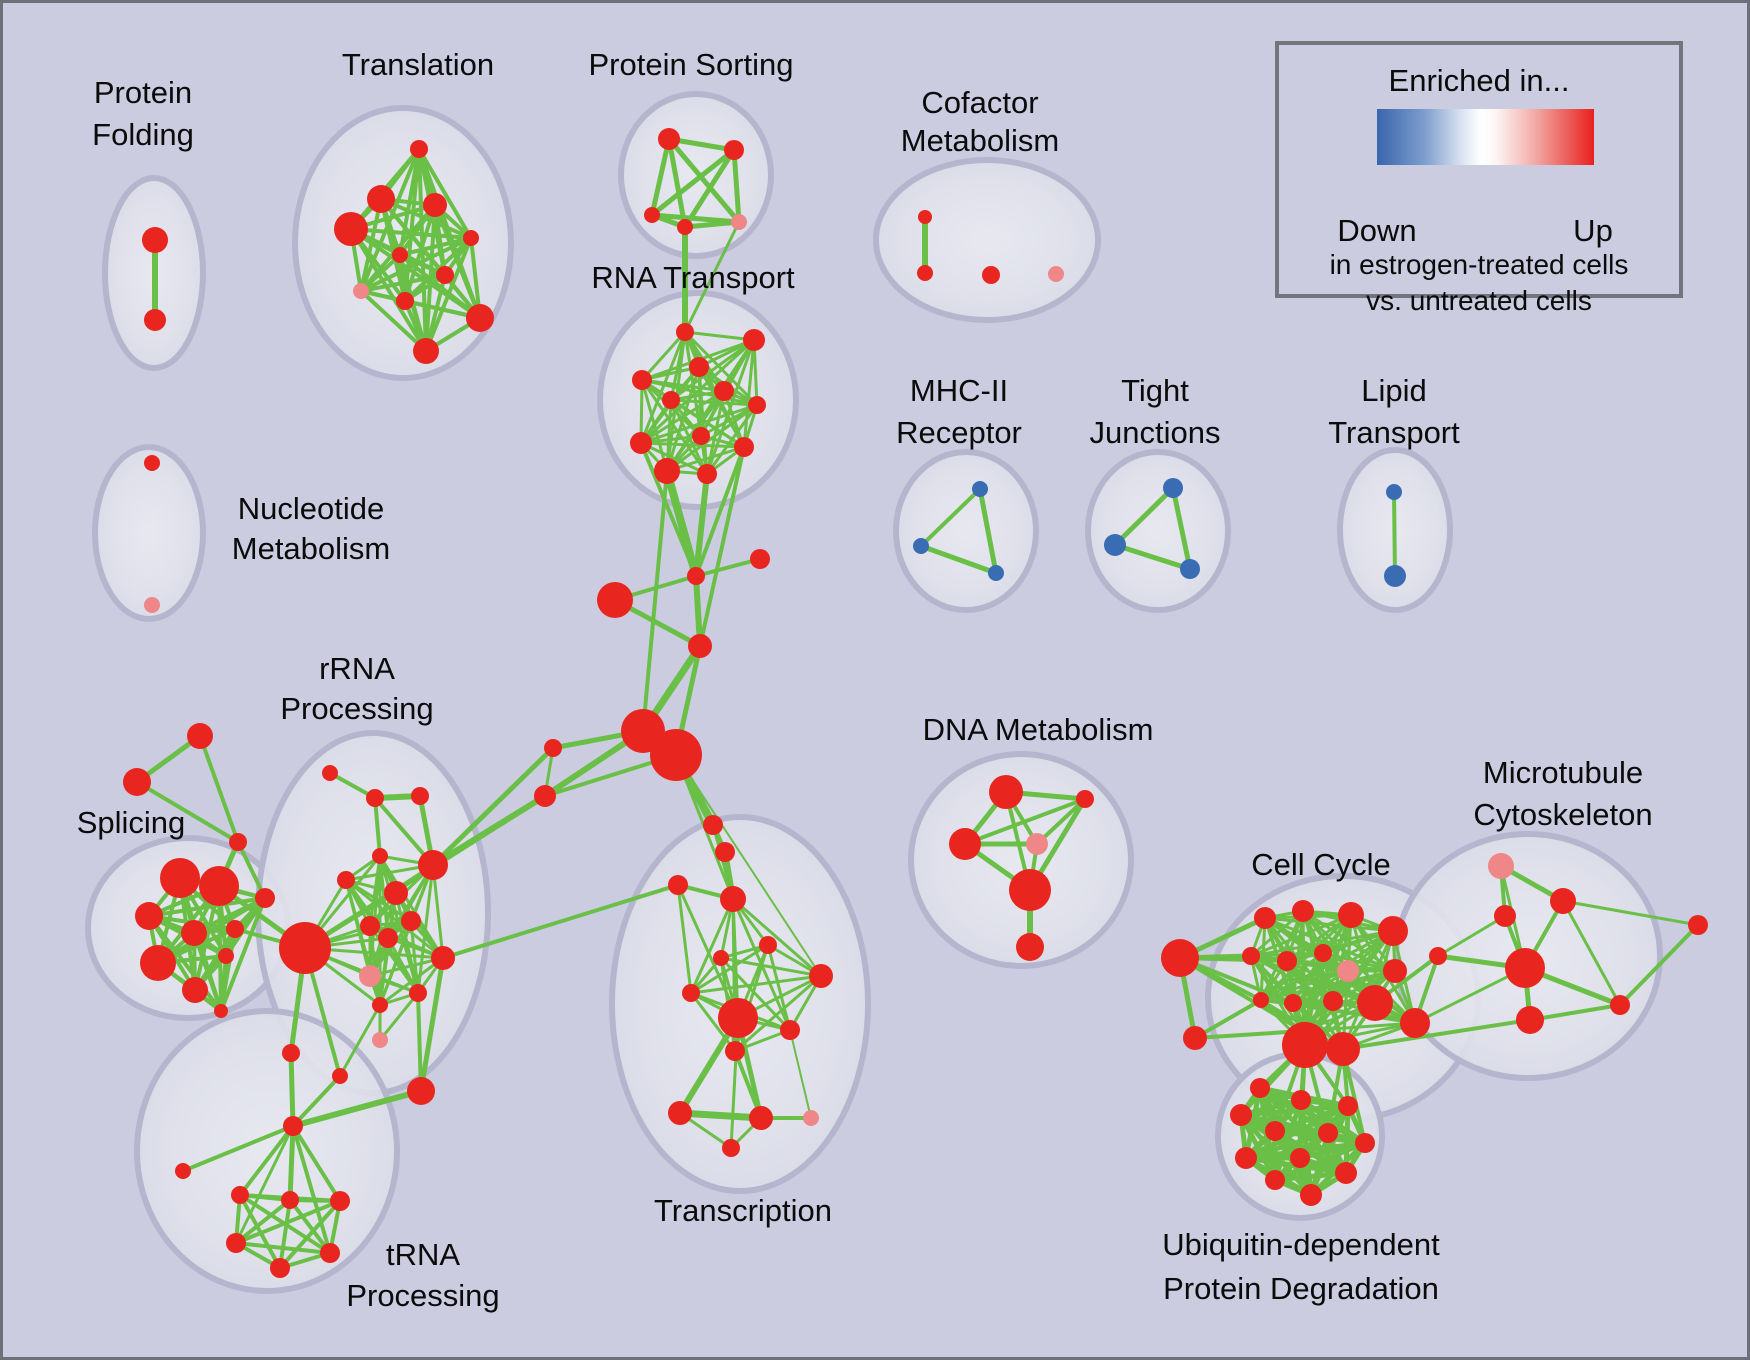  What do you see at coordinates (400, 255) in the screenshot?
I see `node-t5-red-gene-set` at bounding box center [400, 255].